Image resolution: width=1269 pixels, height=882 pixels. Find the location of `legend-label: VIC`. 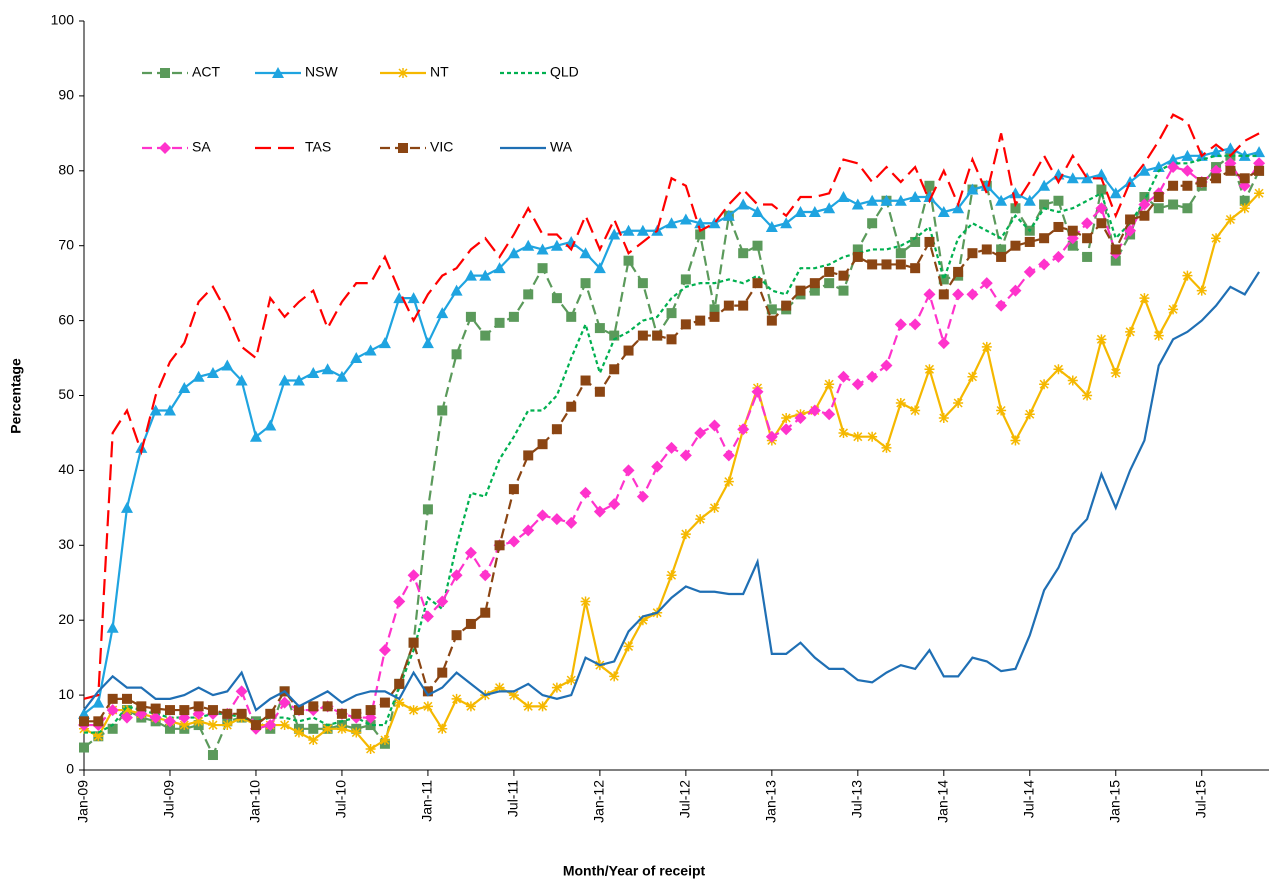

legend-label: VIC is located at coordinates (441, 147).